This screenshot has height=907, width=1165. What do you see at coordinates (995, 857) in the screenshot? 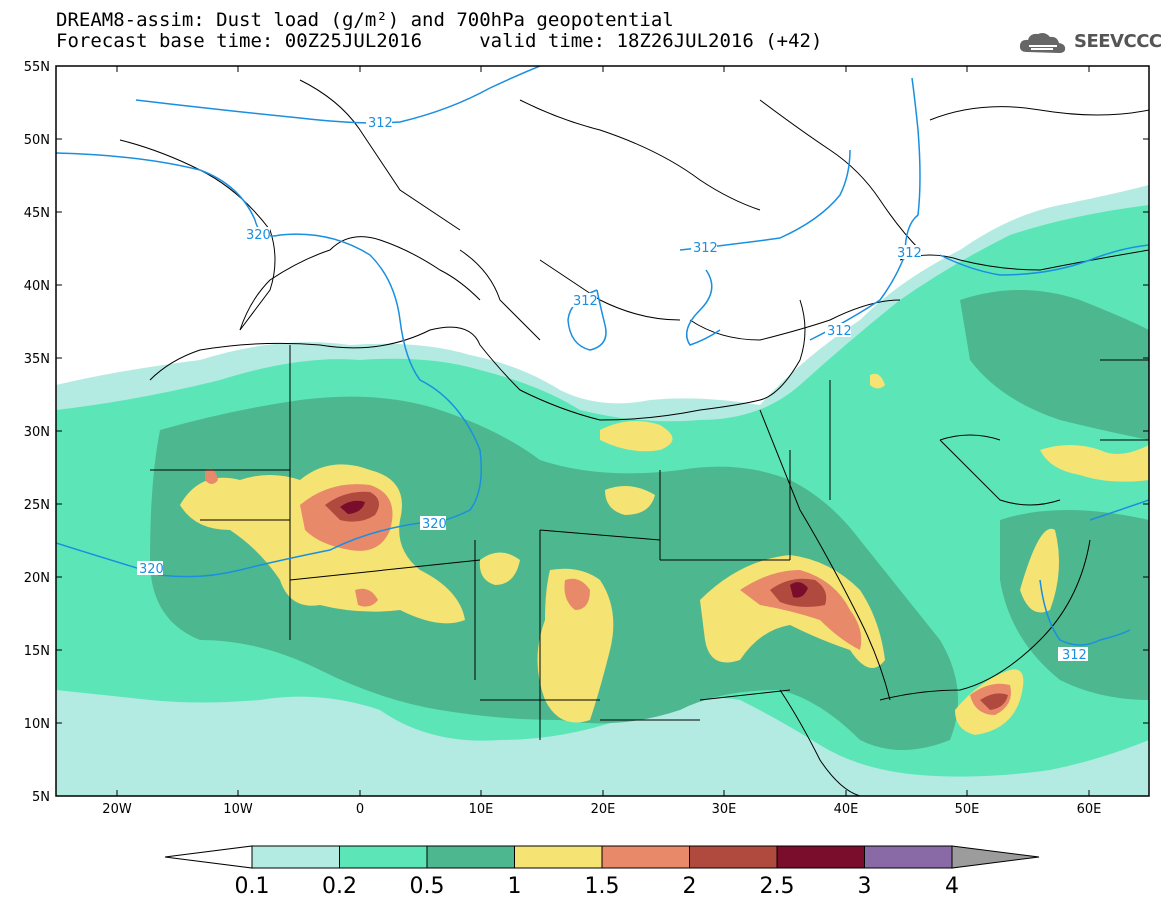
I see `colorbar-arrow-right` at bounding box center [995, 857].